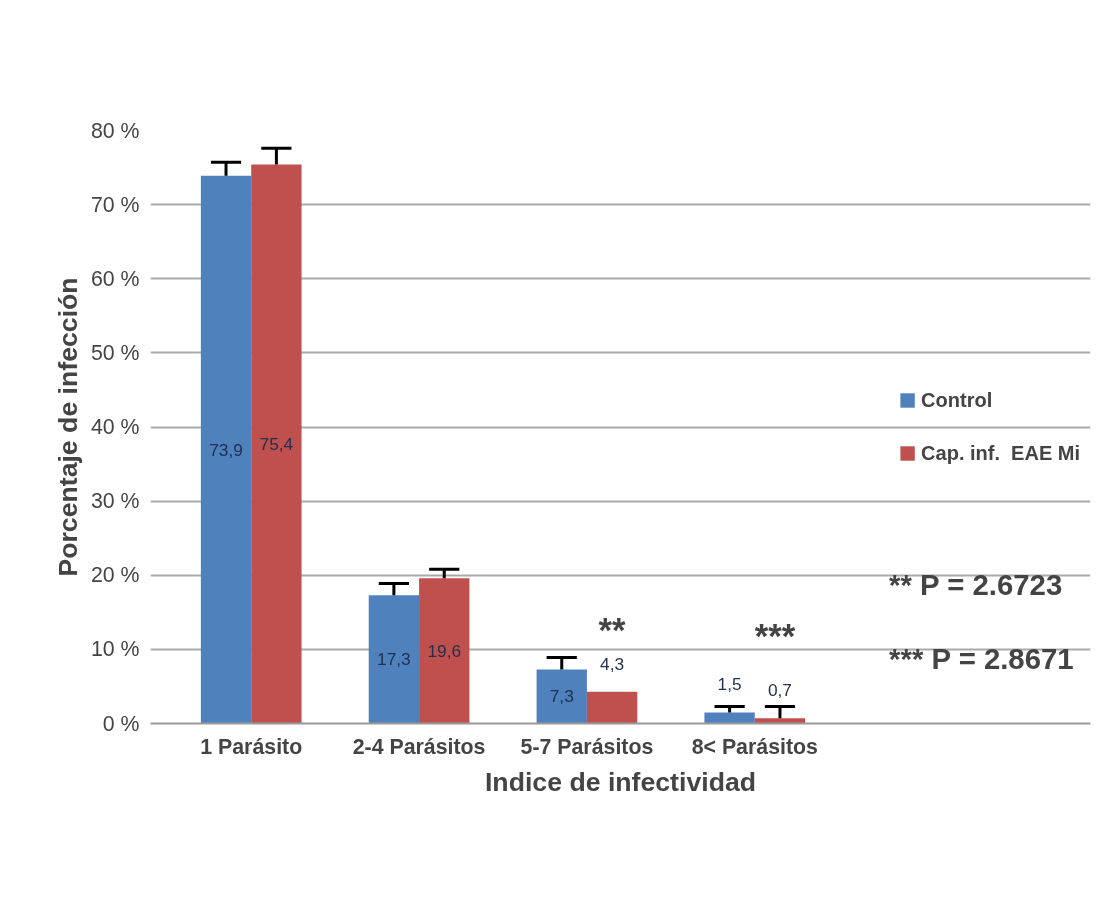  What do you see at coordinates (981, 659) in the screenshot?
I see `text: *** P = 2.8671` at bounding box center [981, 659].